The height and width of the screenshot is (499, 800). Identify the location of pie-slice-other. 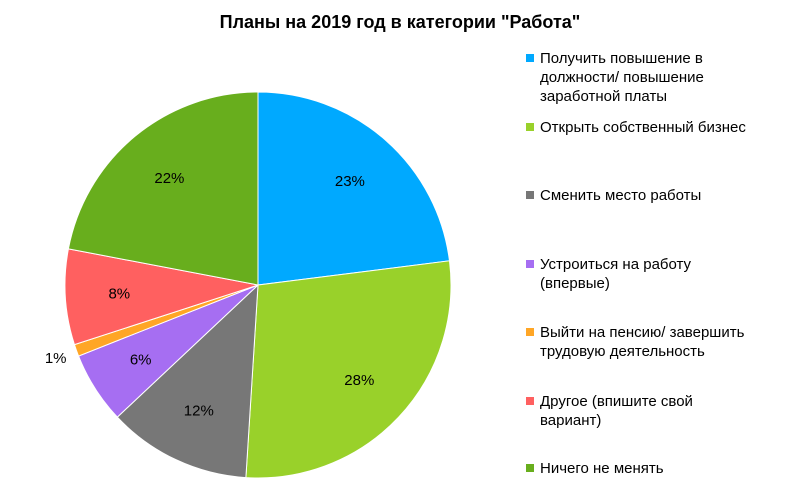
(161, 297).